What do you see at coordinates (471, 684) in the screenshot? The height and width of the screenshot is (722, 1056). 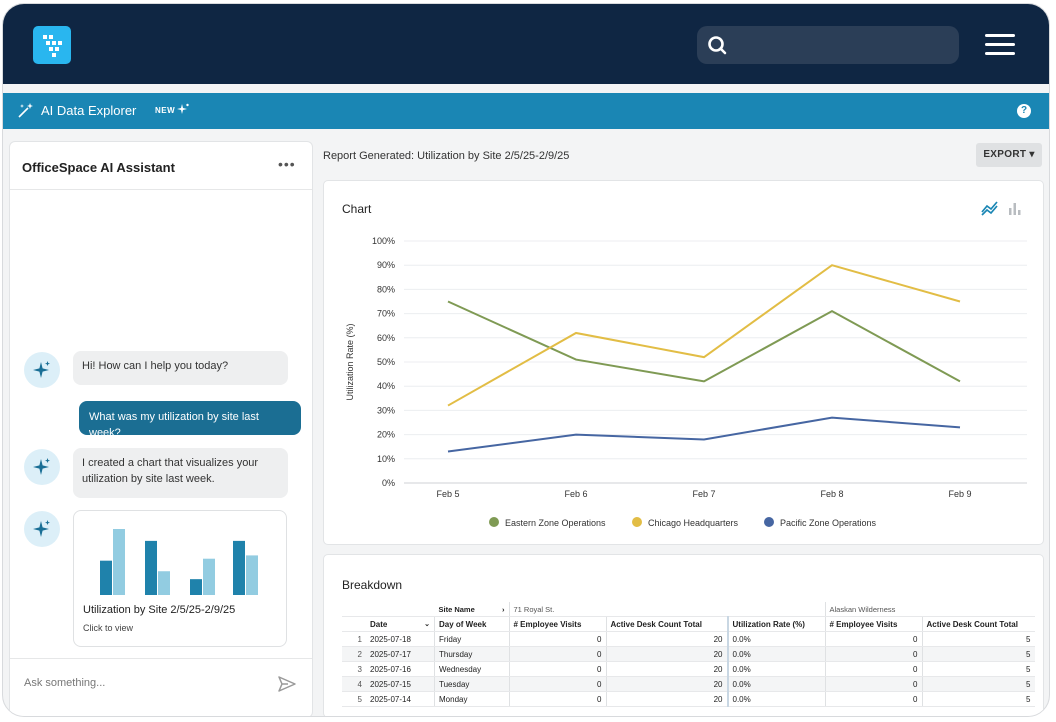 I see `table-cell: Tuesday` at bounding box center [471, 684].